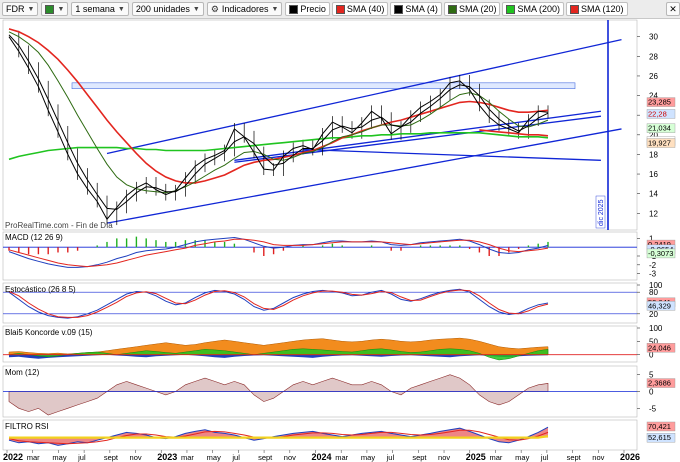  I want to click on y-tick-label: -2, so click(653, 265).